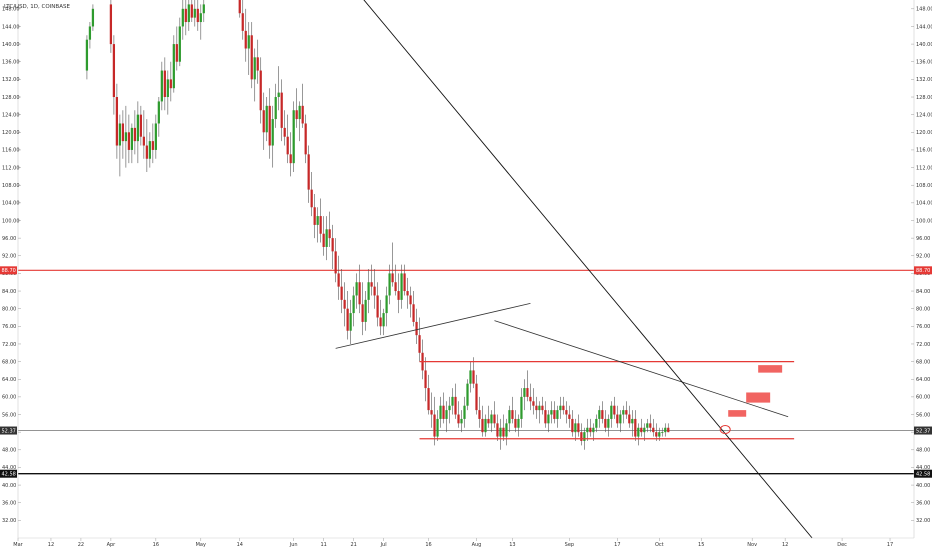 This screenshot has height=550, width=932. Describe the element at coordinates (924, 27) in the screenshot. I see `y-tick-label-right: 144.00` at that location.